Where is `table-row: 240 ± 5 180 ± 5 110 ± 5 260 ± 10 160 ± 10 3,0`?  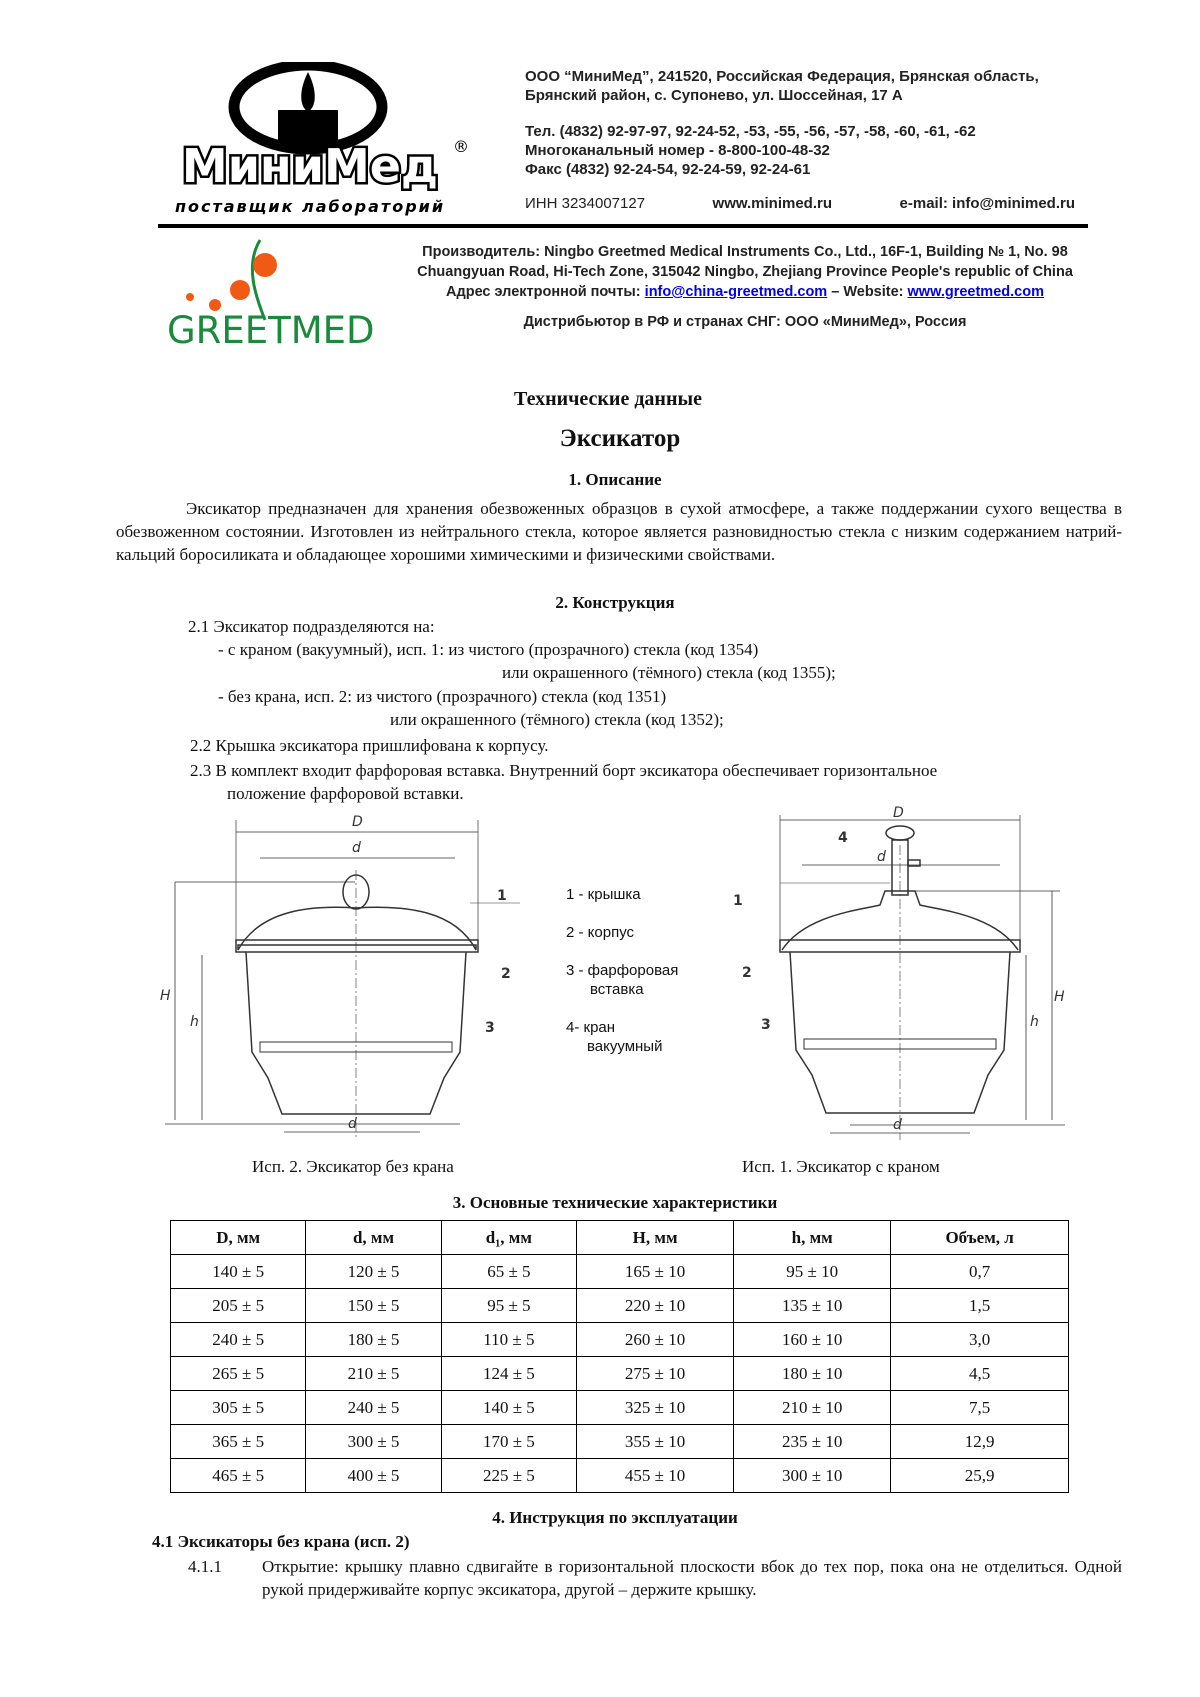 table-row: 240 ± 5 180 ± 5 110 ± 5 260 ± 10 160 ± 10 3,0 is located at coordinates (619, 1339).